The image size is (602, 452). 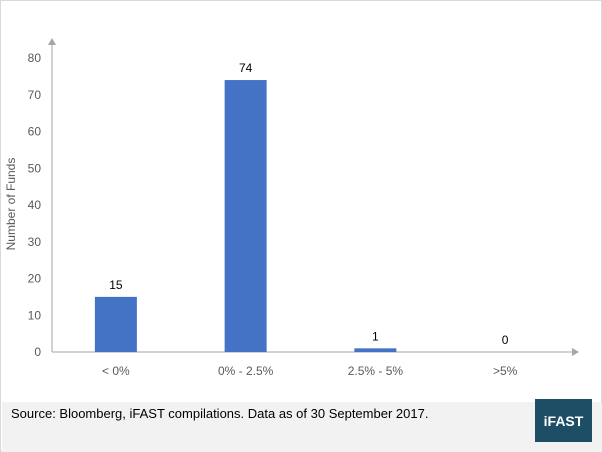 I want to click on y-tick-label: 20, so click(x=35, y=279).